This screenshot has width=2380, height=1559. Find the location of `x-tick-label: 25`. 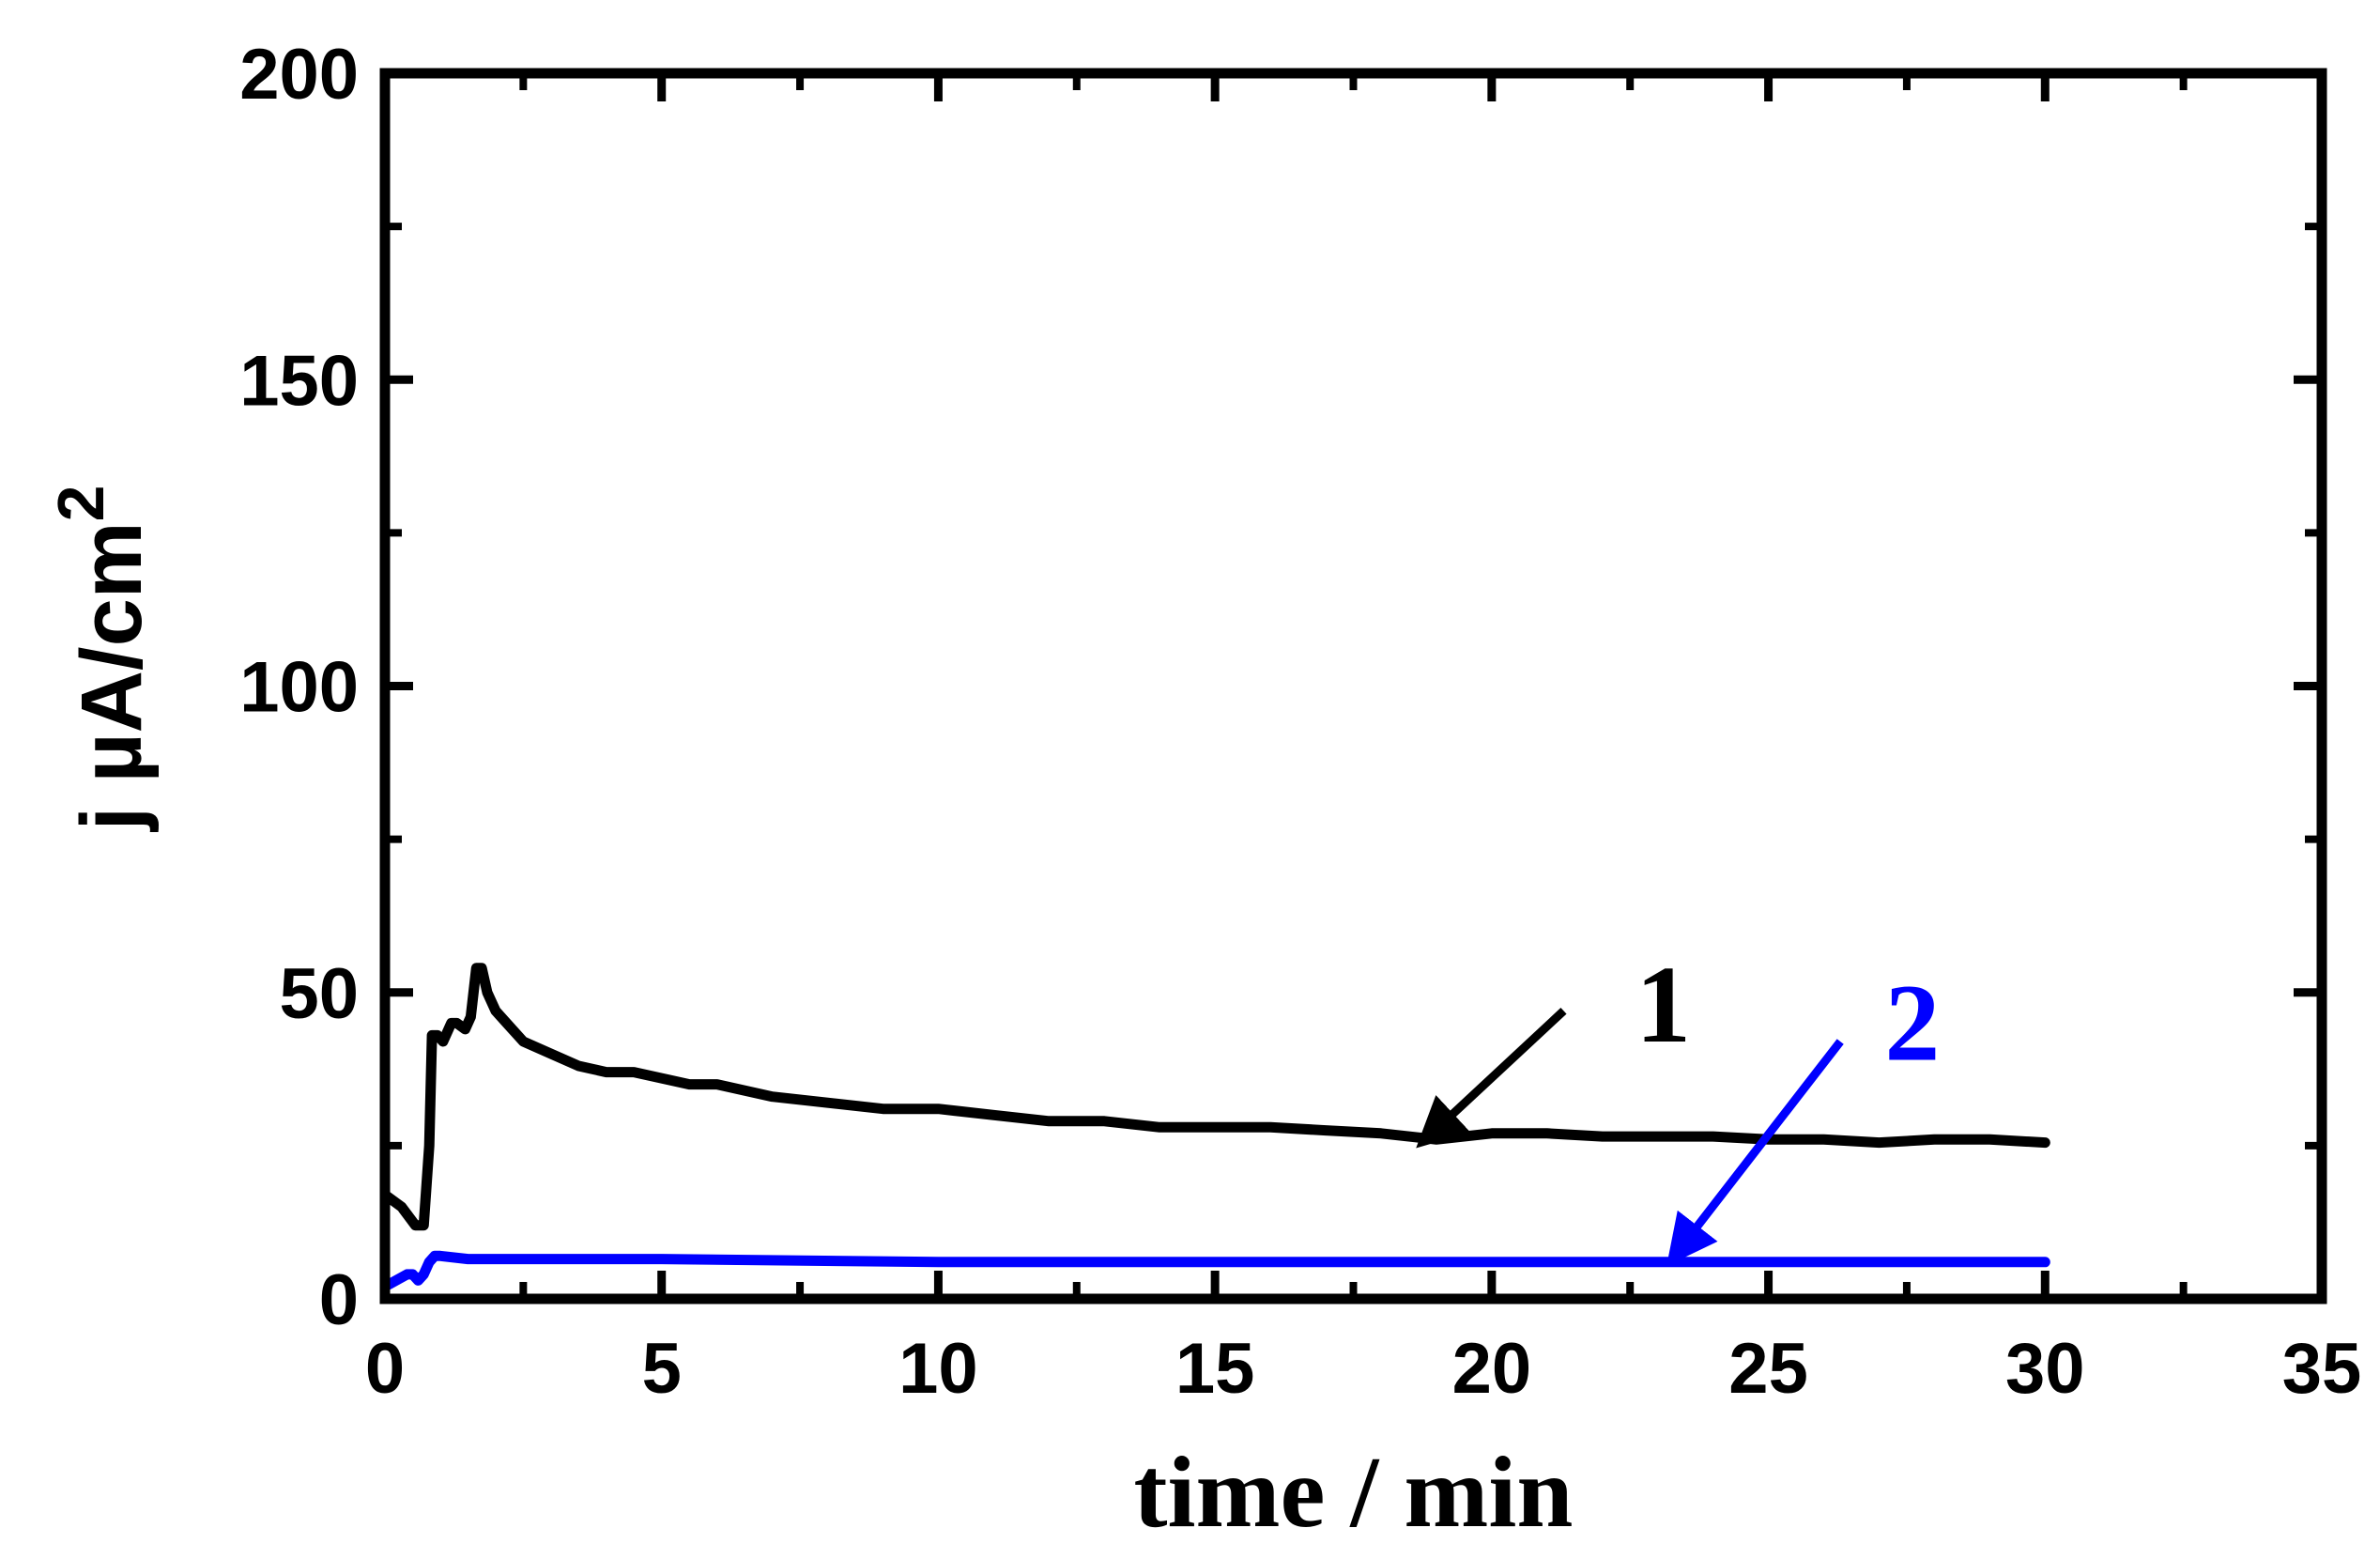

x-tick-label: 25 is located at coordinates (1768, 1369).